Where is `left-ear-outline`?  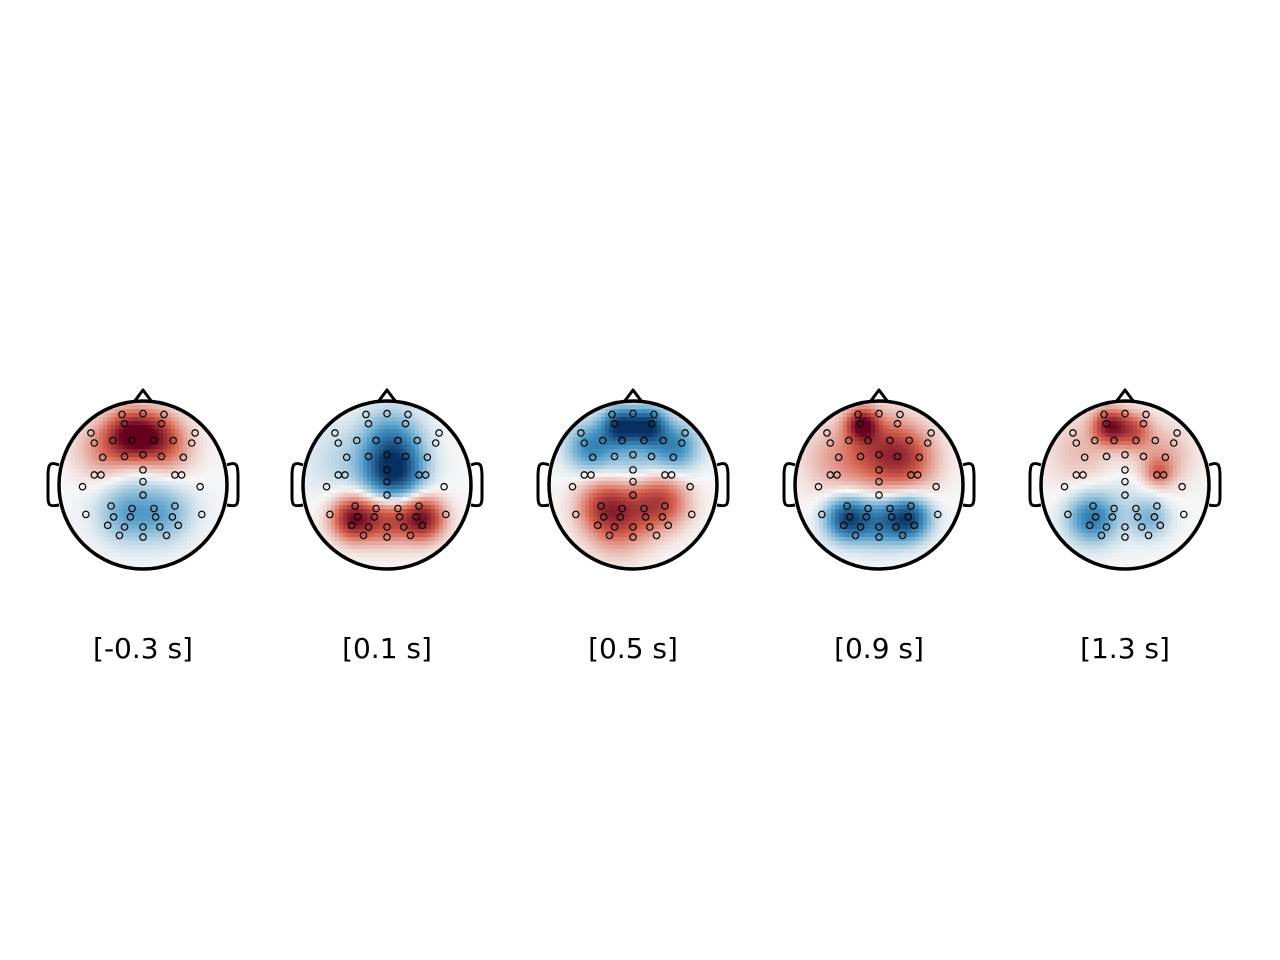 left-ear-outline is located at coordinates (297, 485).